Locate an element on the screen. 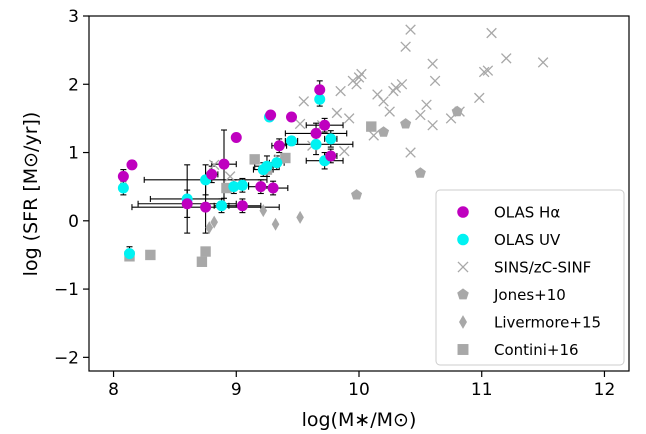 This screenshot has height=434, width=646. x-tick-label: 11 is located at coordinates (482, 390).